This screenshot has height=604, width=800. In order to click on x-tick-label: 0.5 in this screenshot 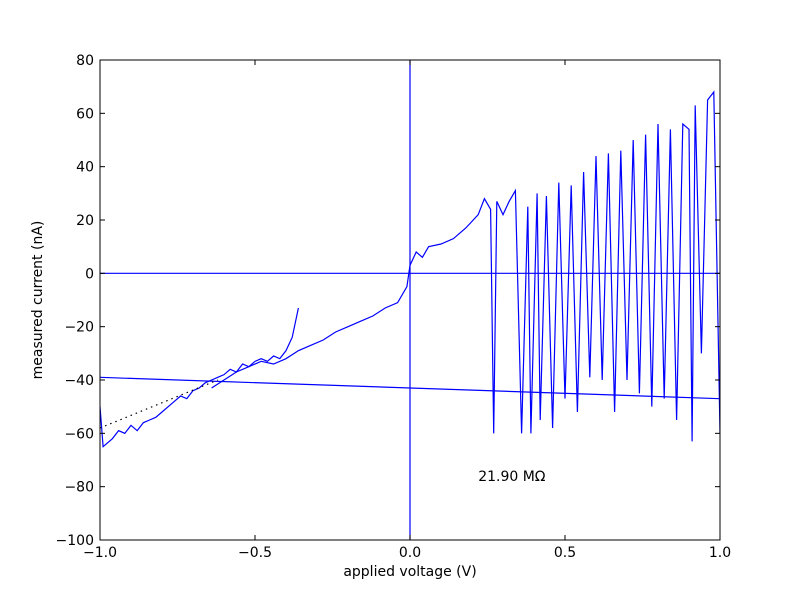, I will do `click(565, 553)`.